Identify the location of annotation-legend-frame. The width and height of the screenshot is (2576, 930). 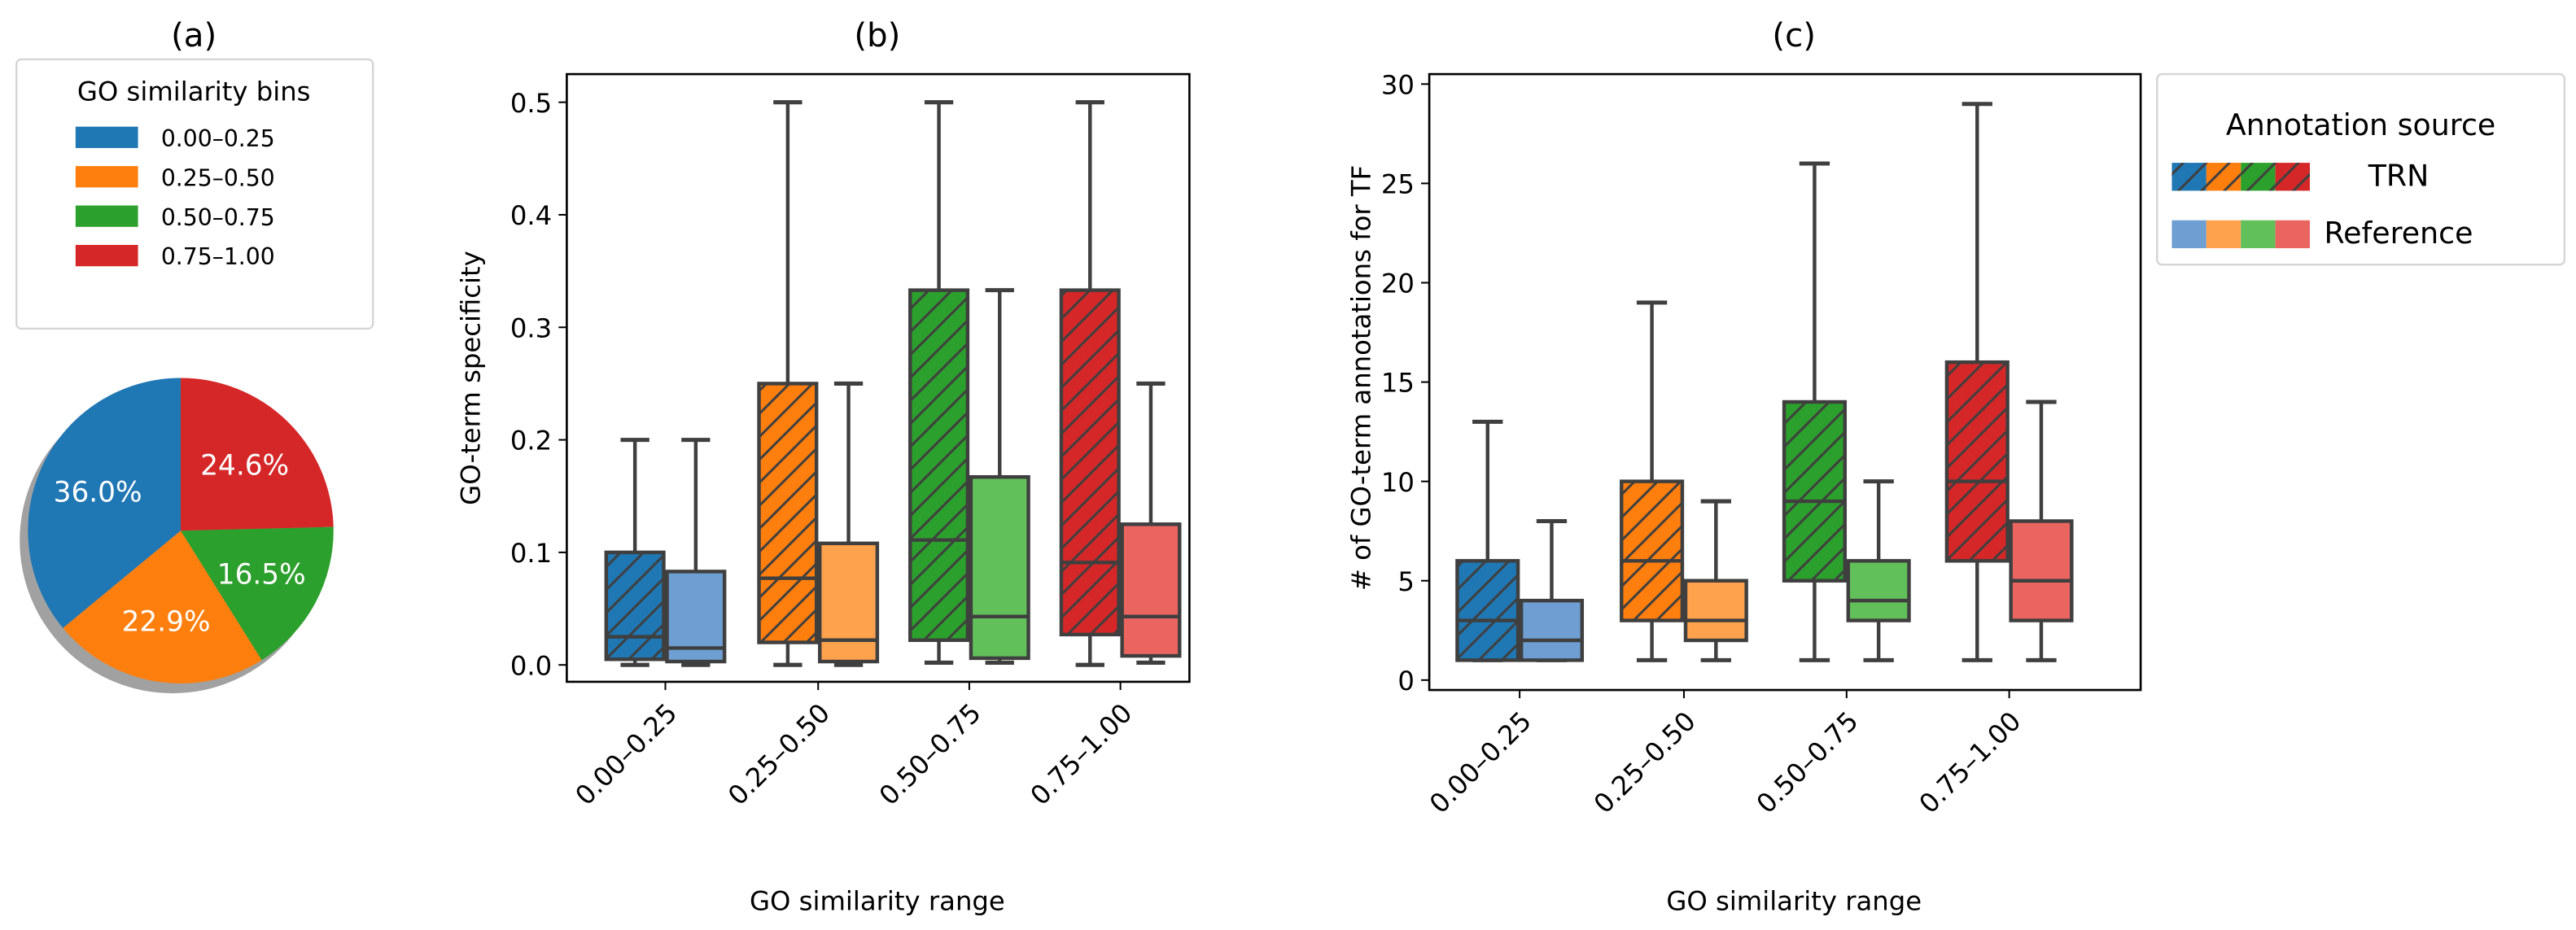
(2361, 169).